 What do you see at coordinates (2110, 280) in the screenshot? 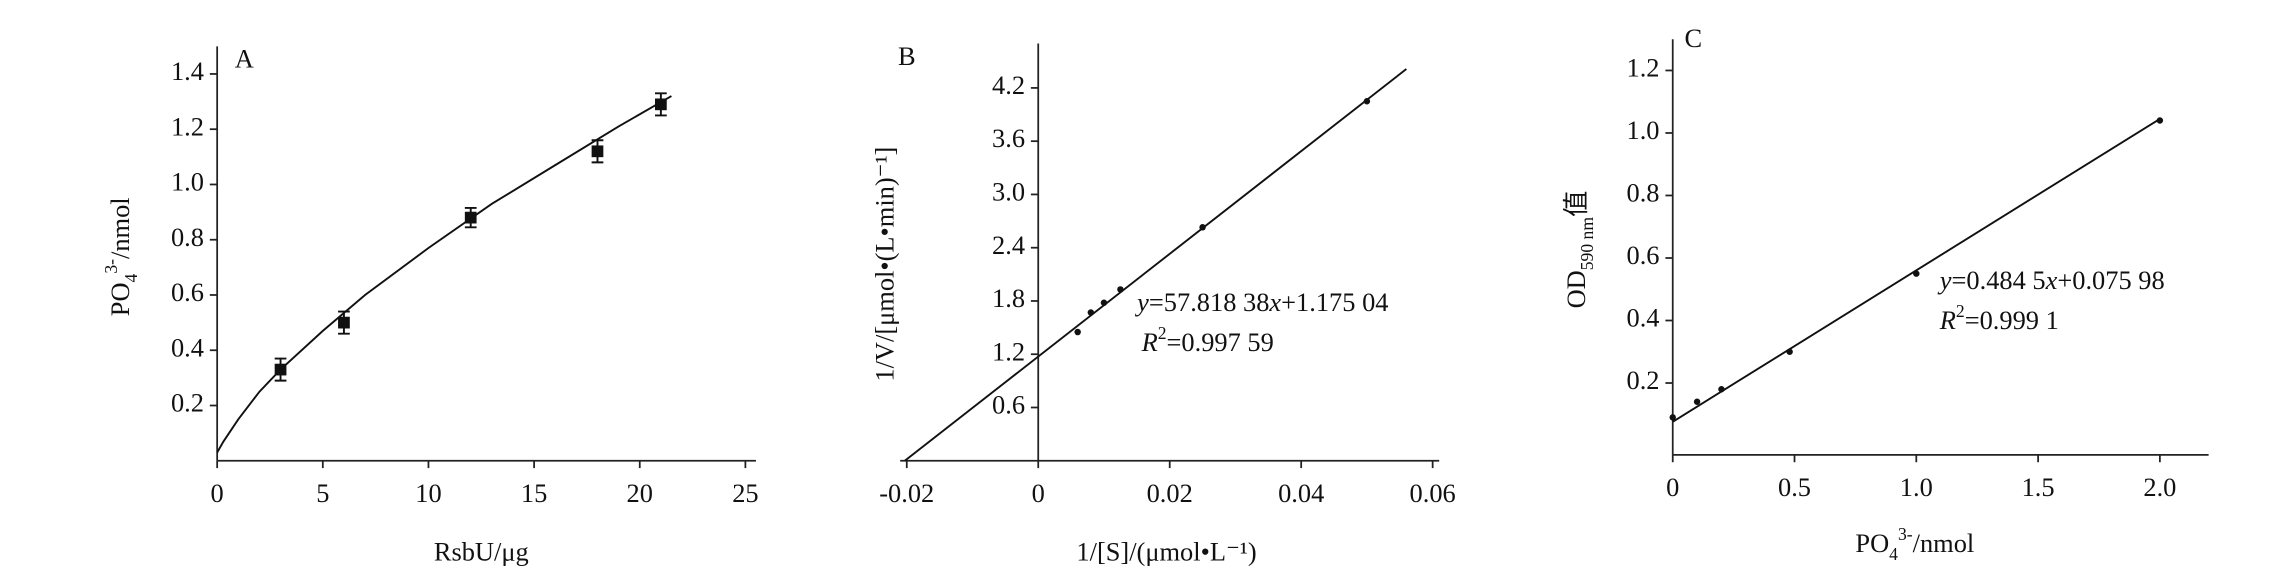
I see `text-part: +0.075 98` at bounding box center [2110, 280].